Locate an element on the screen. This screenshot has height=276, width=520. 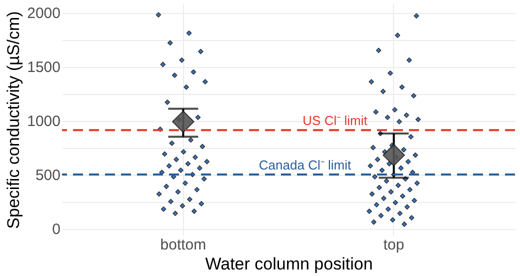
x-tick-label: top is located at coordinates (393, 245).